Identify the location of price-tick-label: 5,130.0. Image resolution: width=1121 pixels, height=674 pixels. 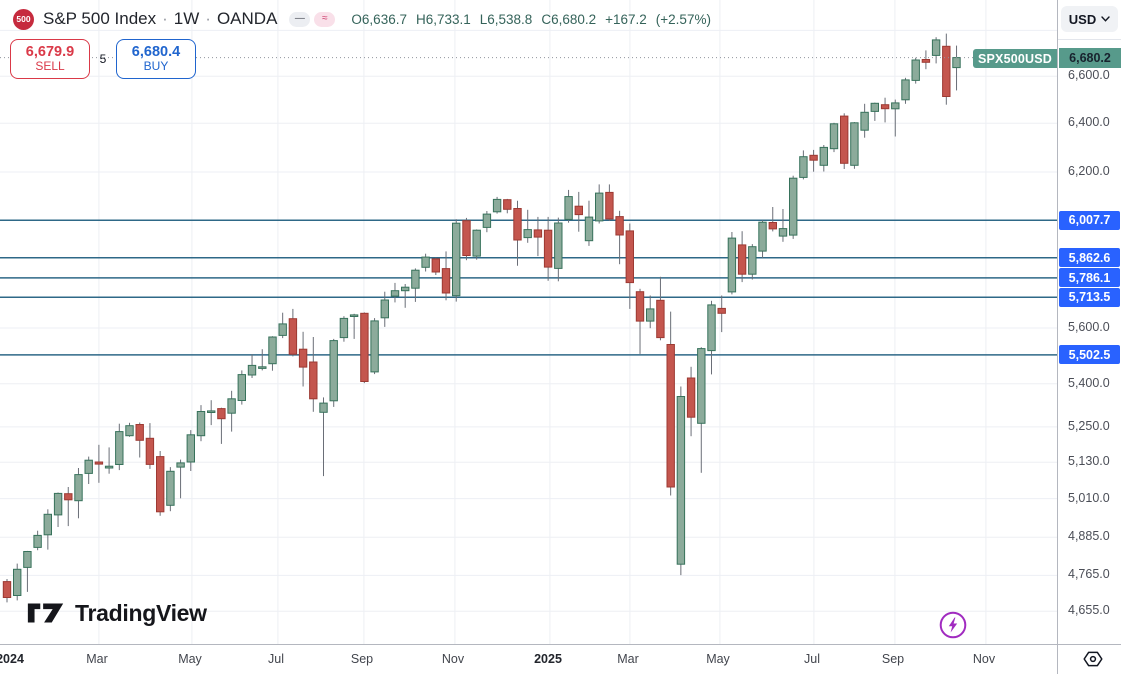
(1089, 461).